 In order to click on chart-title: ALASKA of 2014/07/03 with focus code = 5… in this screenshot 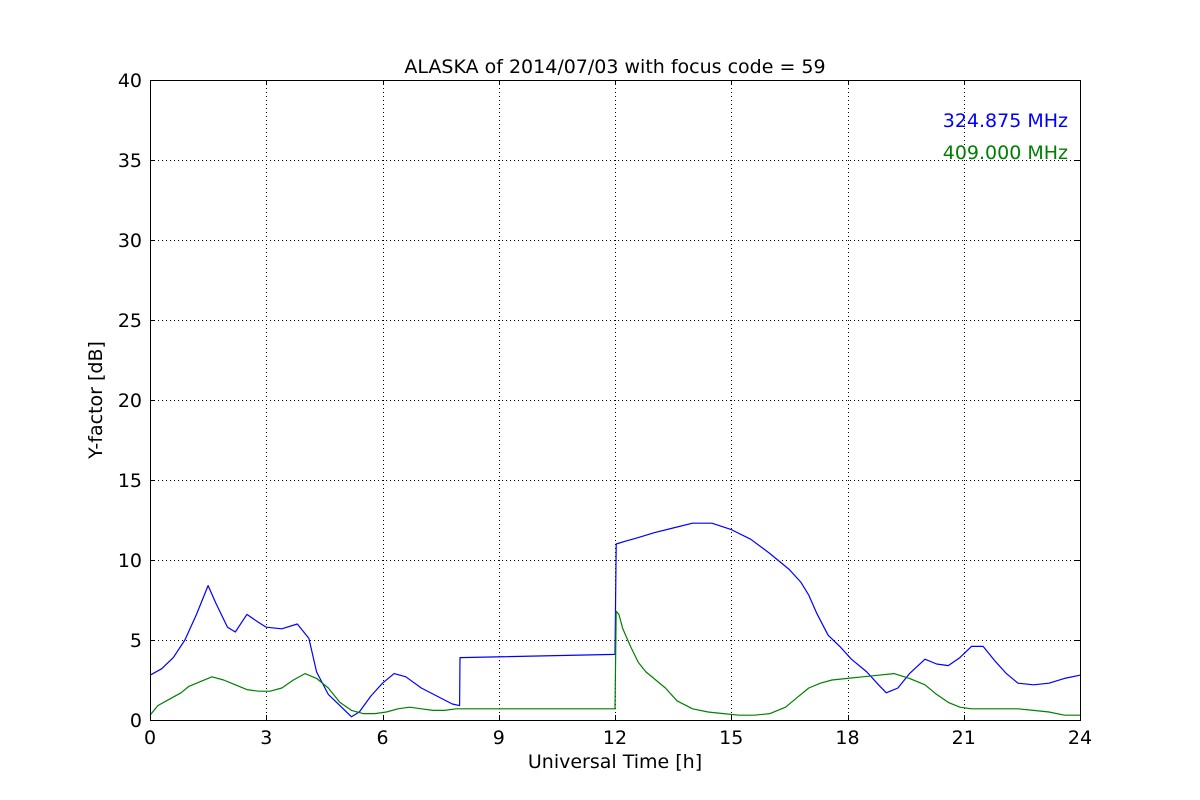, I will do `click(614, 67)`.